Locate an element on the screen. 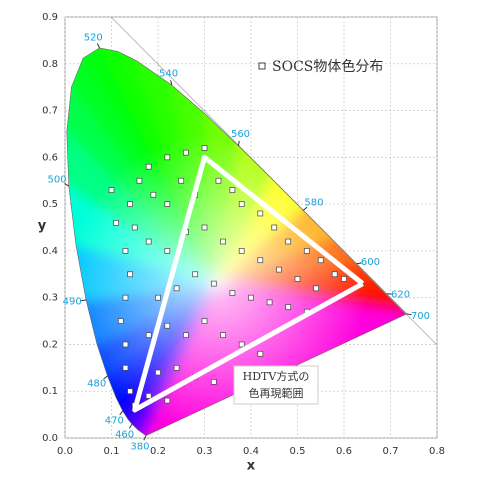  wavelength-label: 470 is located at coordinates (114, 421).